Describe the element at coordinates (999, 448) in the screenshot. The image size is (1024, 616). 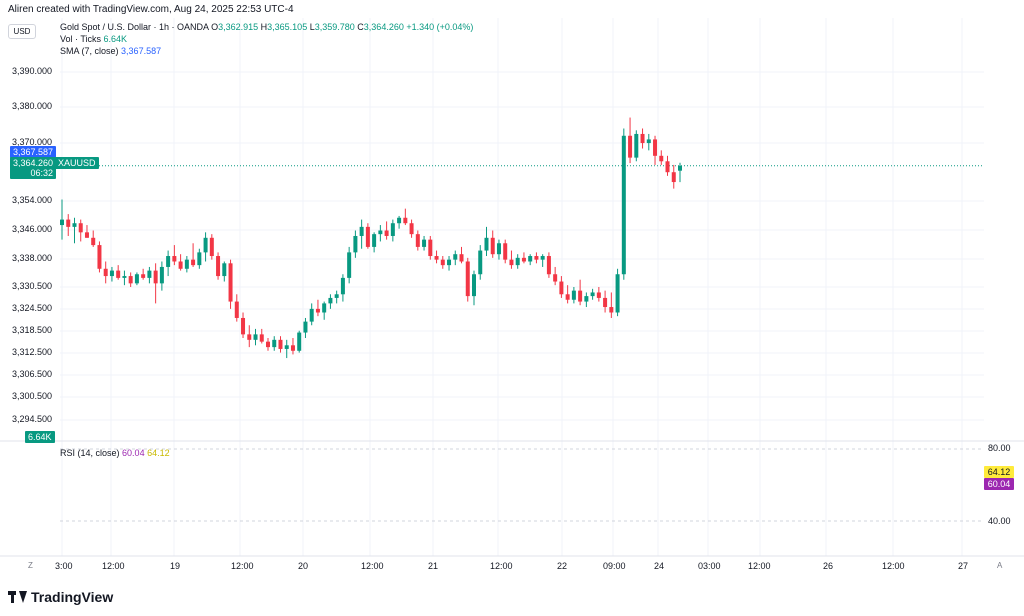
I see `rsi-axis-top: 80.00` at that location.